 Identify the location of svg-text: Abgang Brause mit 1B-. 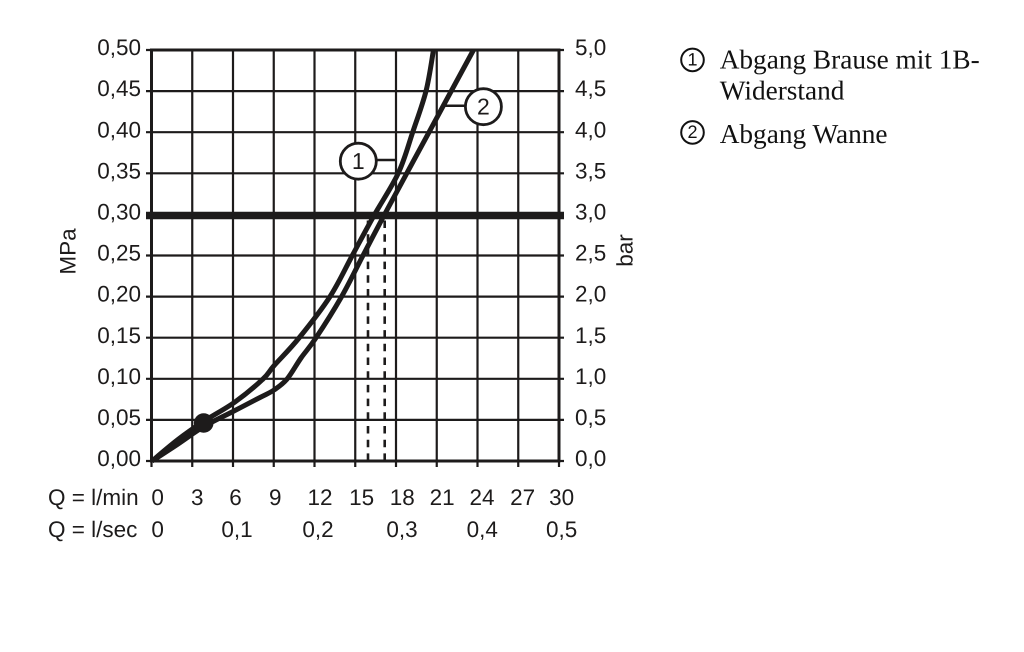
(850, 59).